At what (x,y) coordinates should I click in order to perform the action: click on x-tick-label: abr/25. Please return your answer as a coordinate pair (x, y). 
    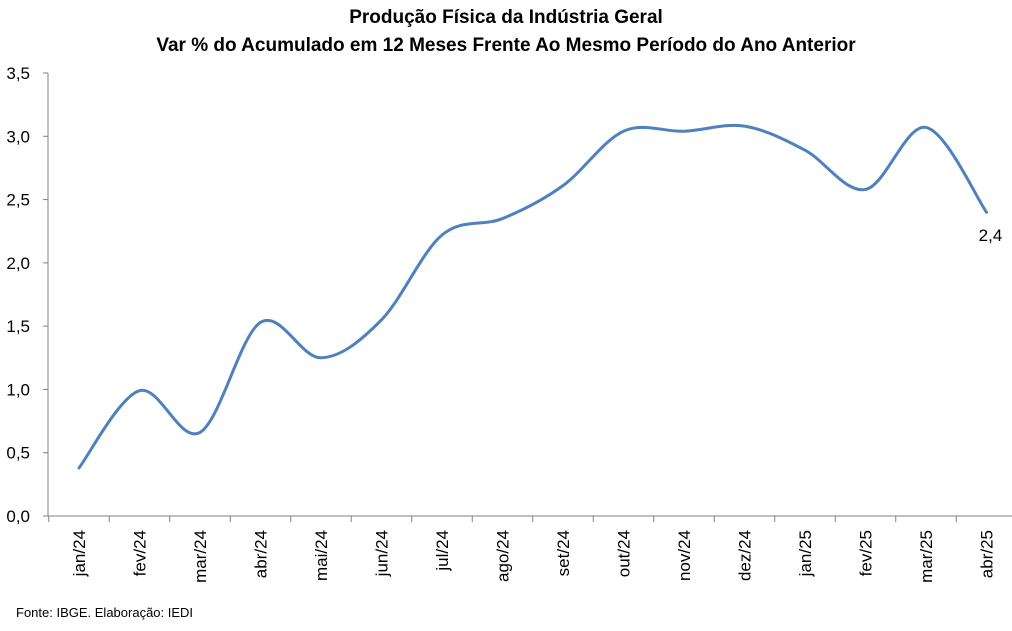
    Looking at the image, I should click on (987, 554).